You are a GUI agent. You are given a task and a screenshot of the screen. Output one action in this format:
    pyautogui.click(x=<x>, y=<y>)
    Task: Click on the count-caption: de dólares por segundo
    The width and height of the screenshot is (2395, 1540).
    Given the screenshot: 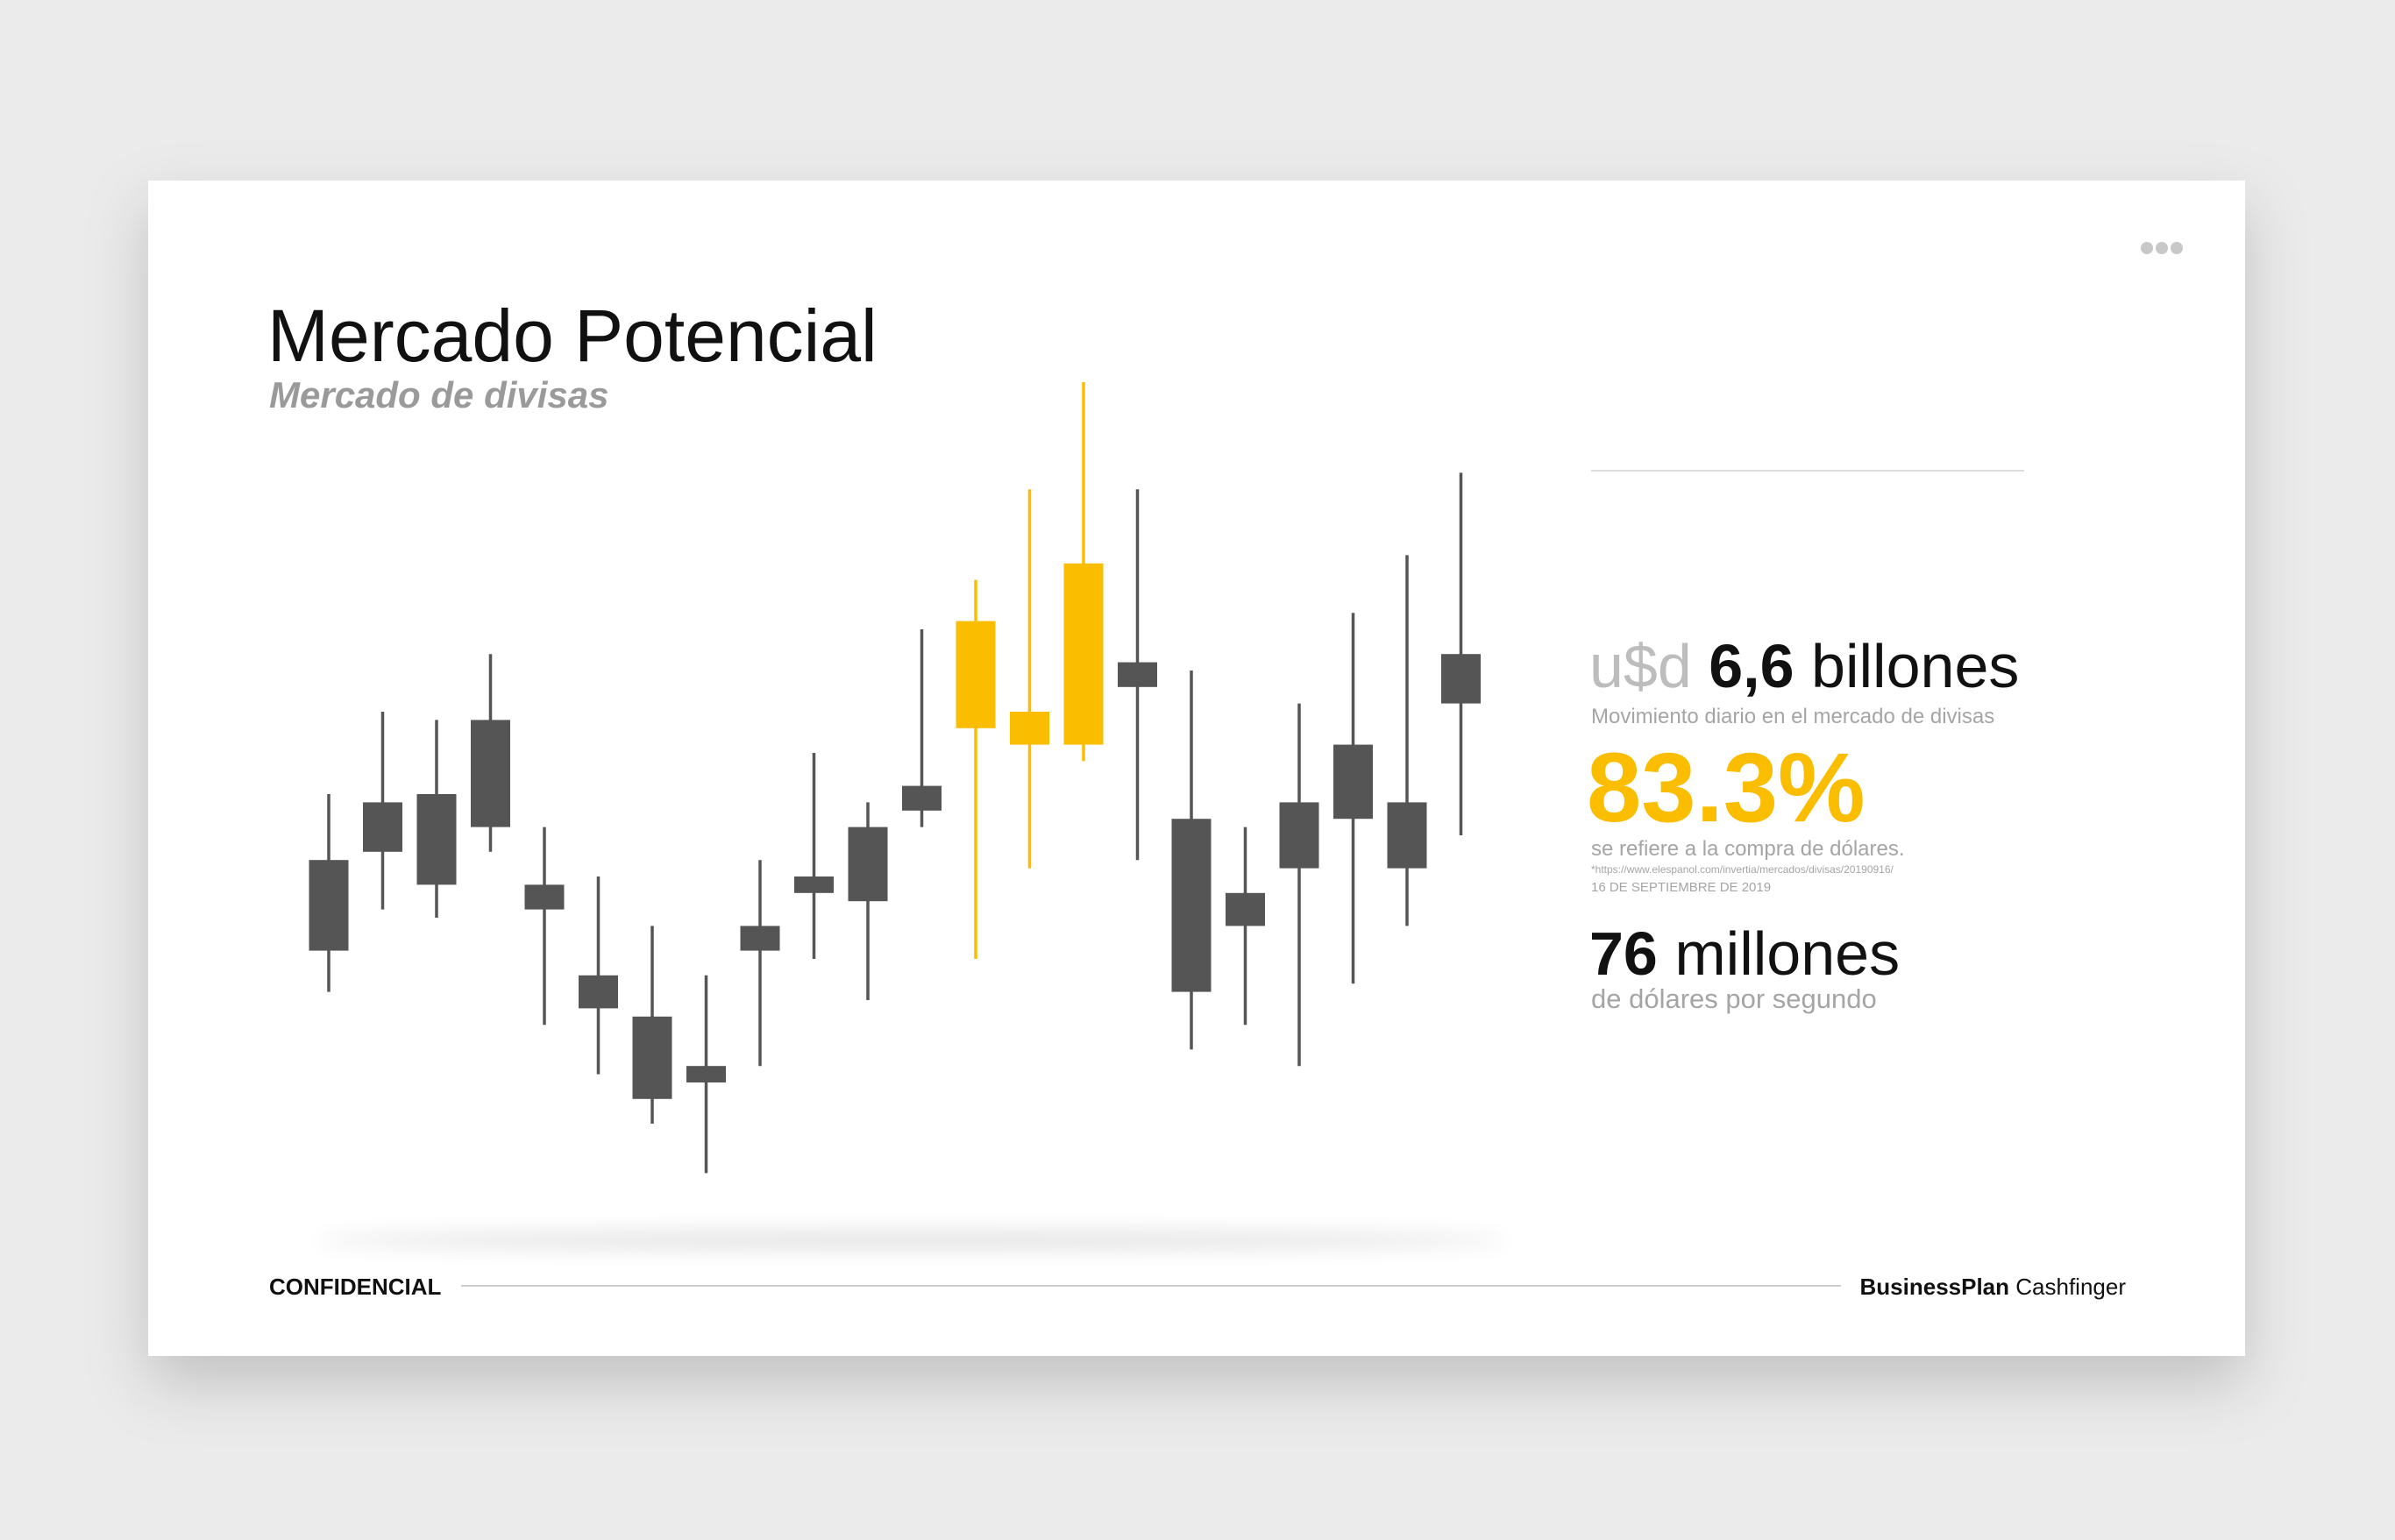 What is the action you would take?
    pyautogui.click(x=1734, y=998)
    